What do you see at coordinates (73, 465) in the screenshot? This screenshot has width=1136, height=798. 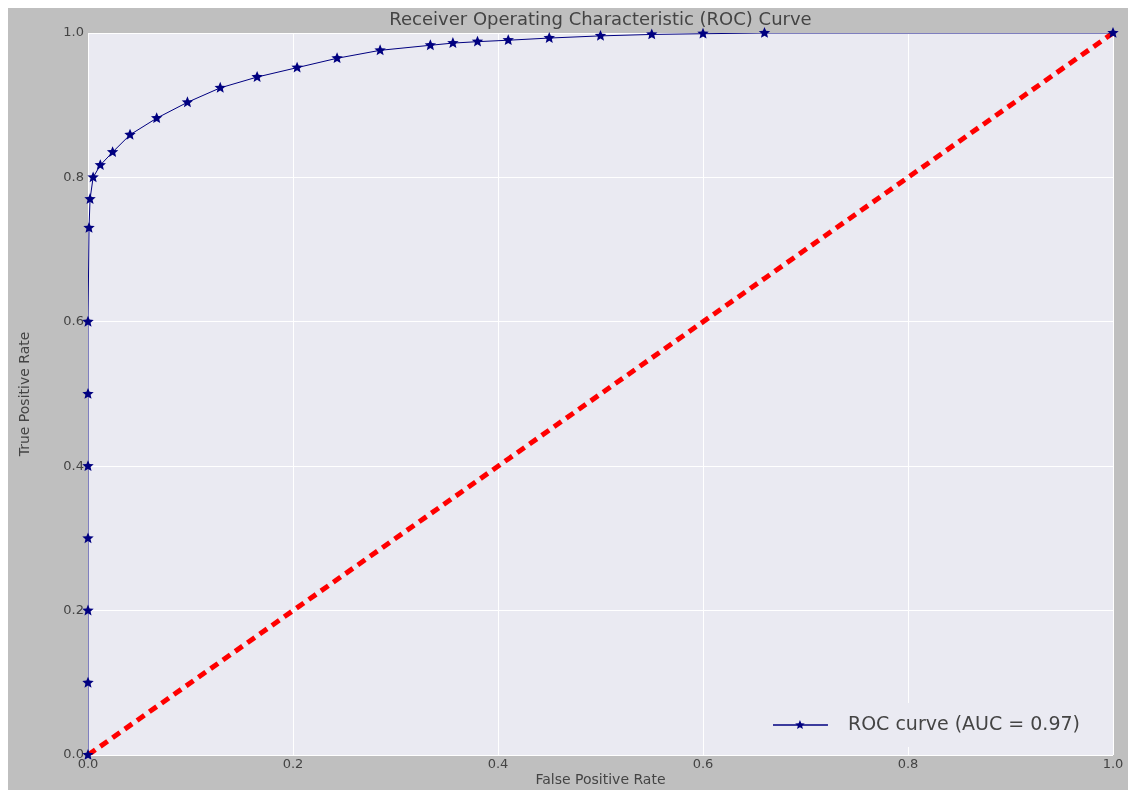 I see `y-tick-label: 0.4` at bounding box center [73, 465].